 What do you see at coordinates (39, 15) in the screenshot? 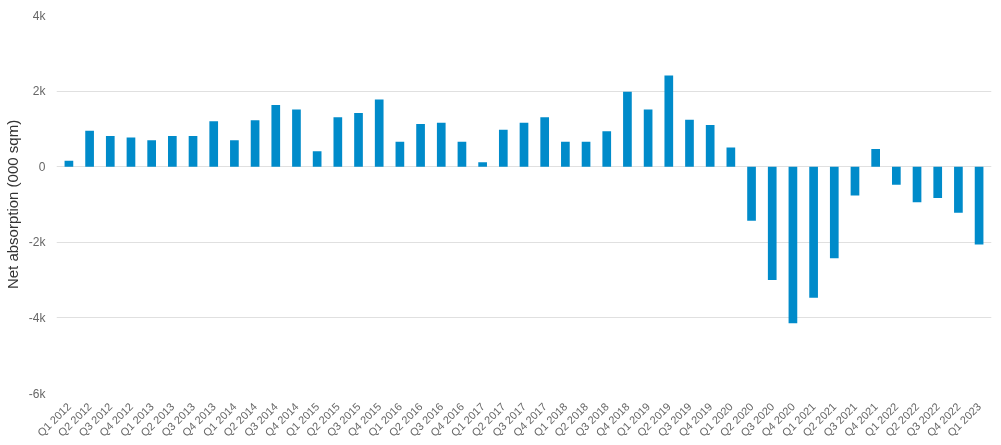
I see `y-tick-label: 4k` at bounding box center [39, 15].